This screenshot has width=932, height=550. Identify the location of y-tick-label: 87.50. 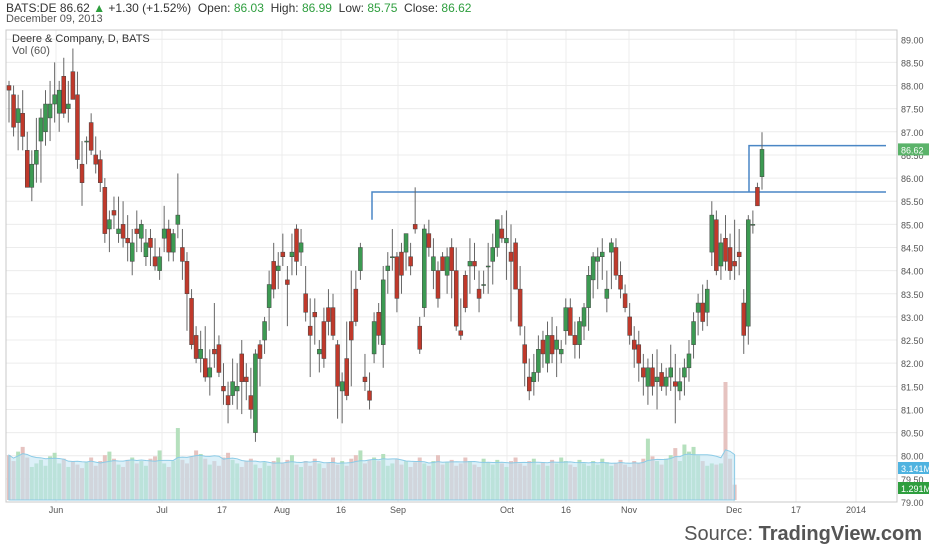
(912, 110).